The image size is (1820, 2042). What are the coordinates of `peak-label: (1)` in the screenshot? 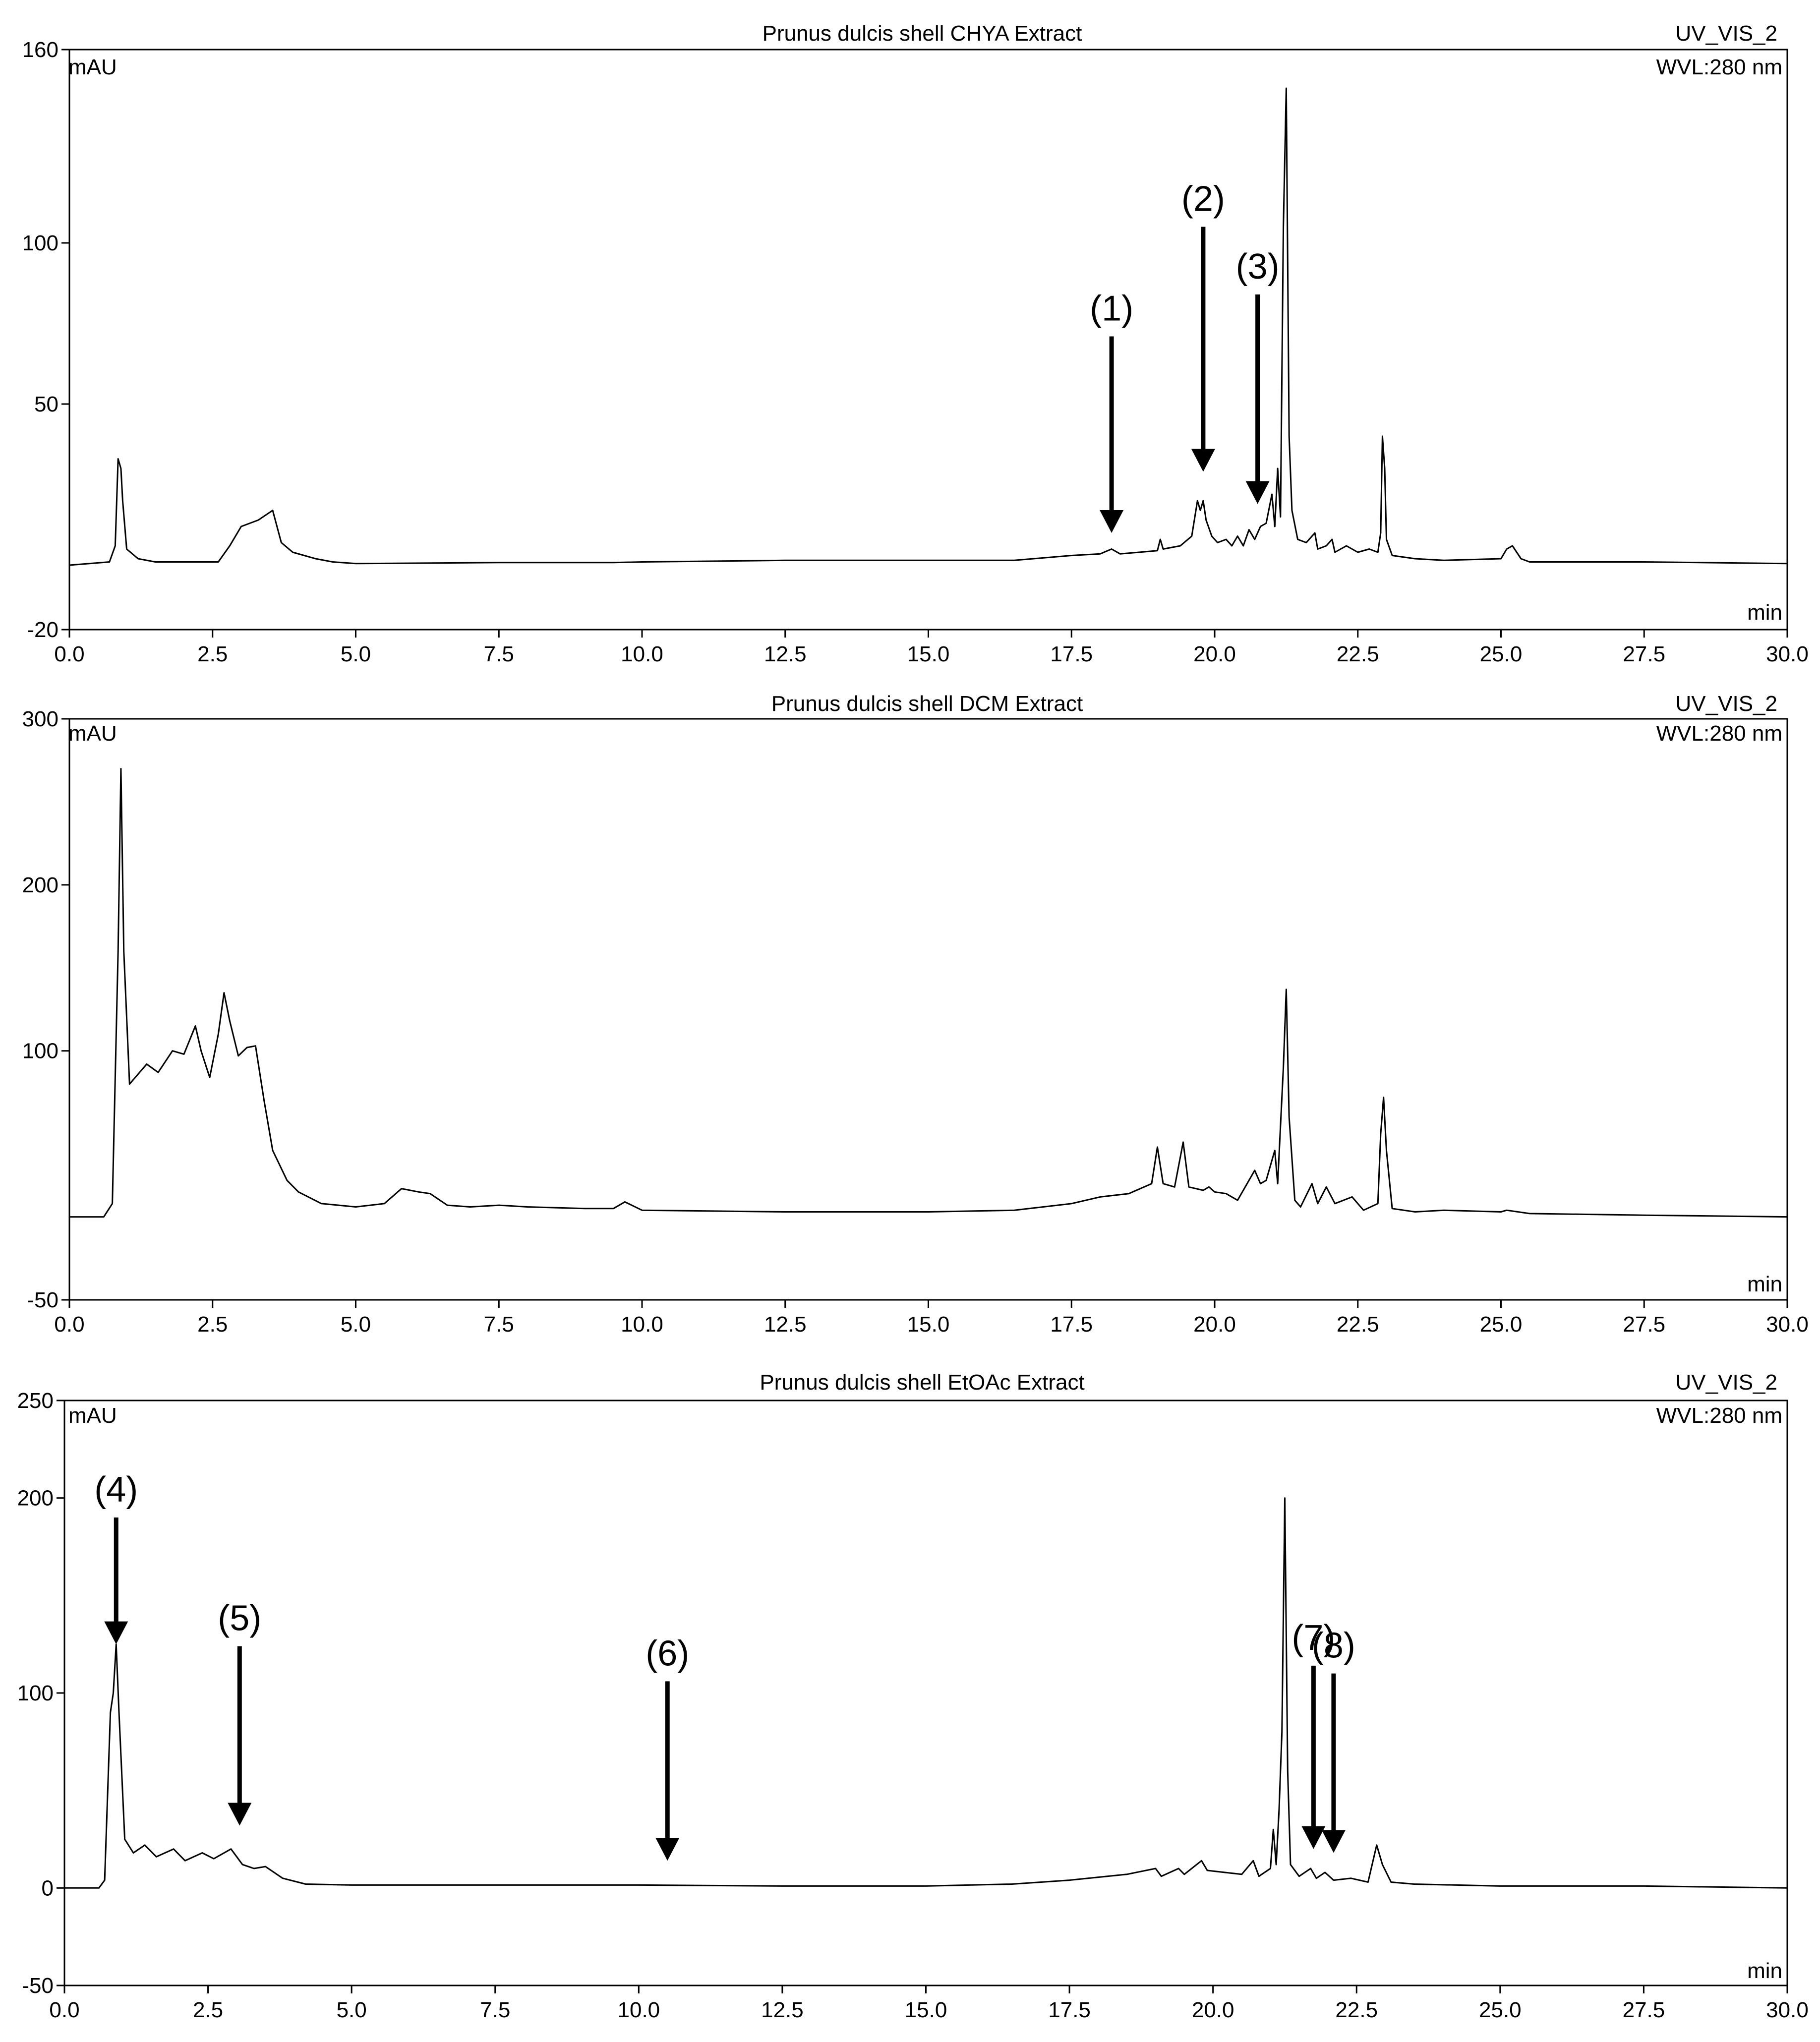 It's located at (1111, 309).